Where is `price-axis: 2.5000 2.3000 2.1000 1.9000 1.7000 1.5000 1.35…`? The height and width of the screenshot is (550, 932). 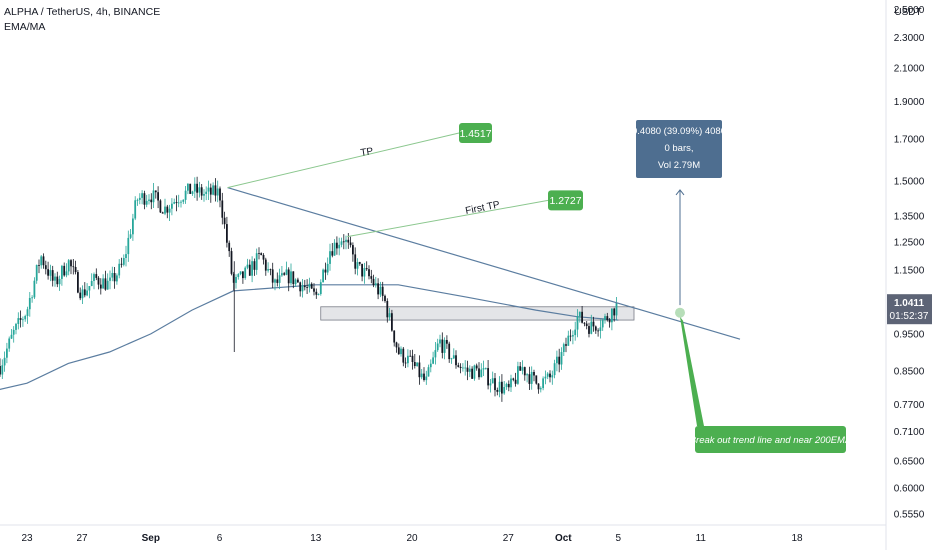 price-axis: 2.5000 2.3000 2.1000 1.9000 1.7000 1.5000 1.35… is located at coordinates (909, 262).